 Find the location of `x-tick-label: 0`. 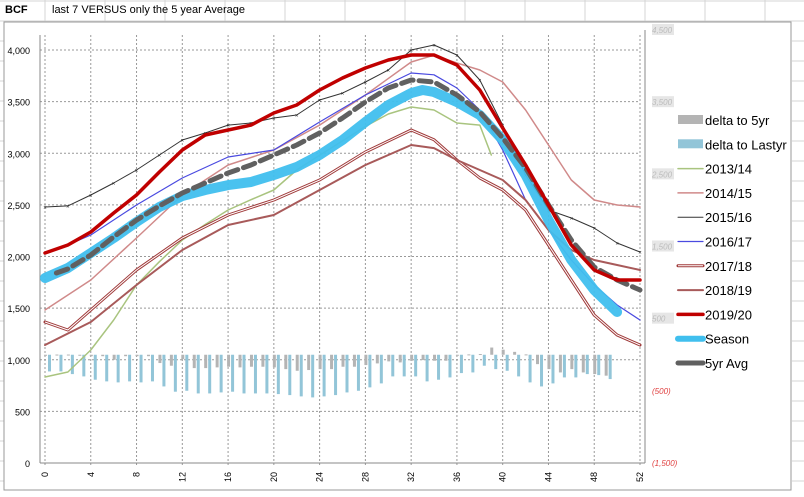

x-tick-label: 0 is located at coordinates (45, 474).